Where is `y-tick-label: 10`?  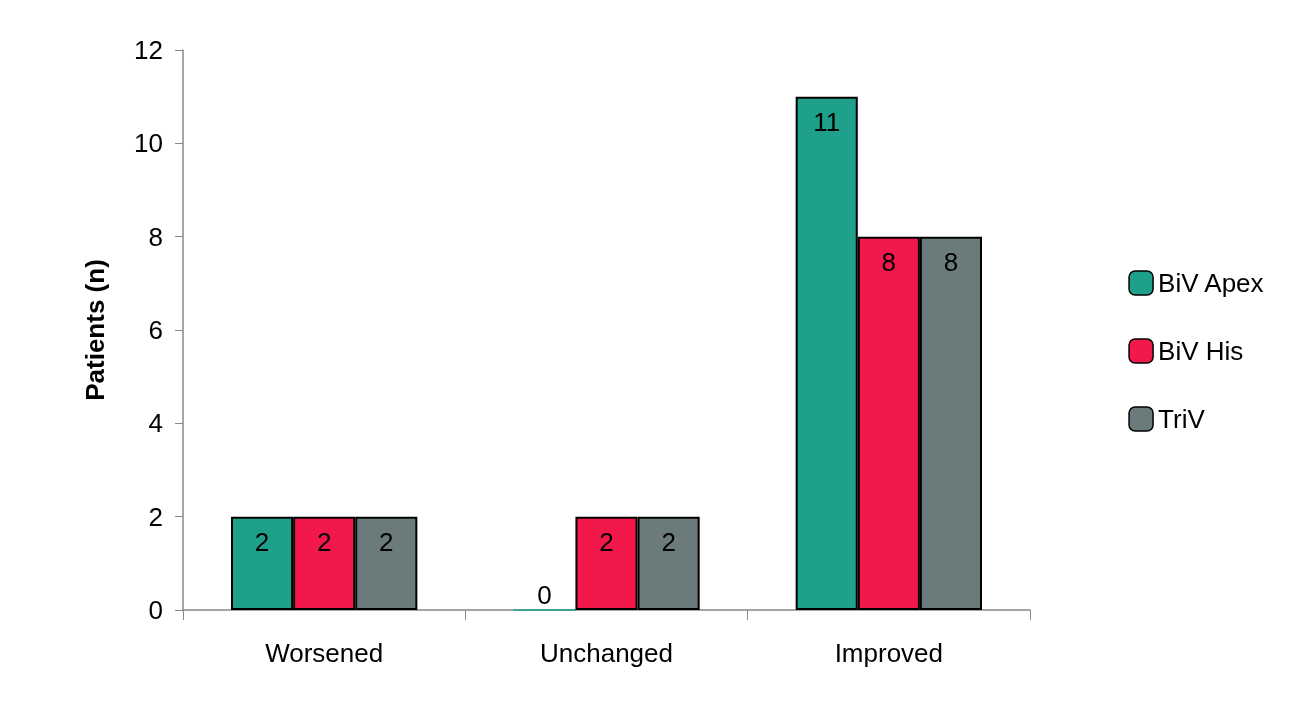
y-tick-label: 10 is located at coordinates (148, 143).